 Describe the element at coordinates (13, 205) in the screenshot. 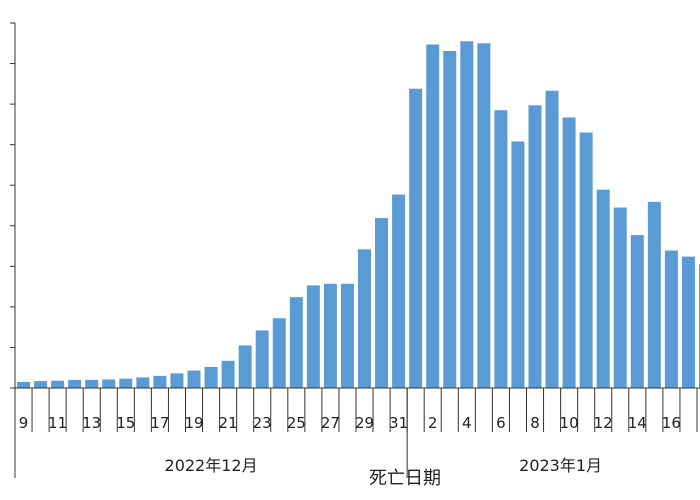

I see `y-axis` at that location.